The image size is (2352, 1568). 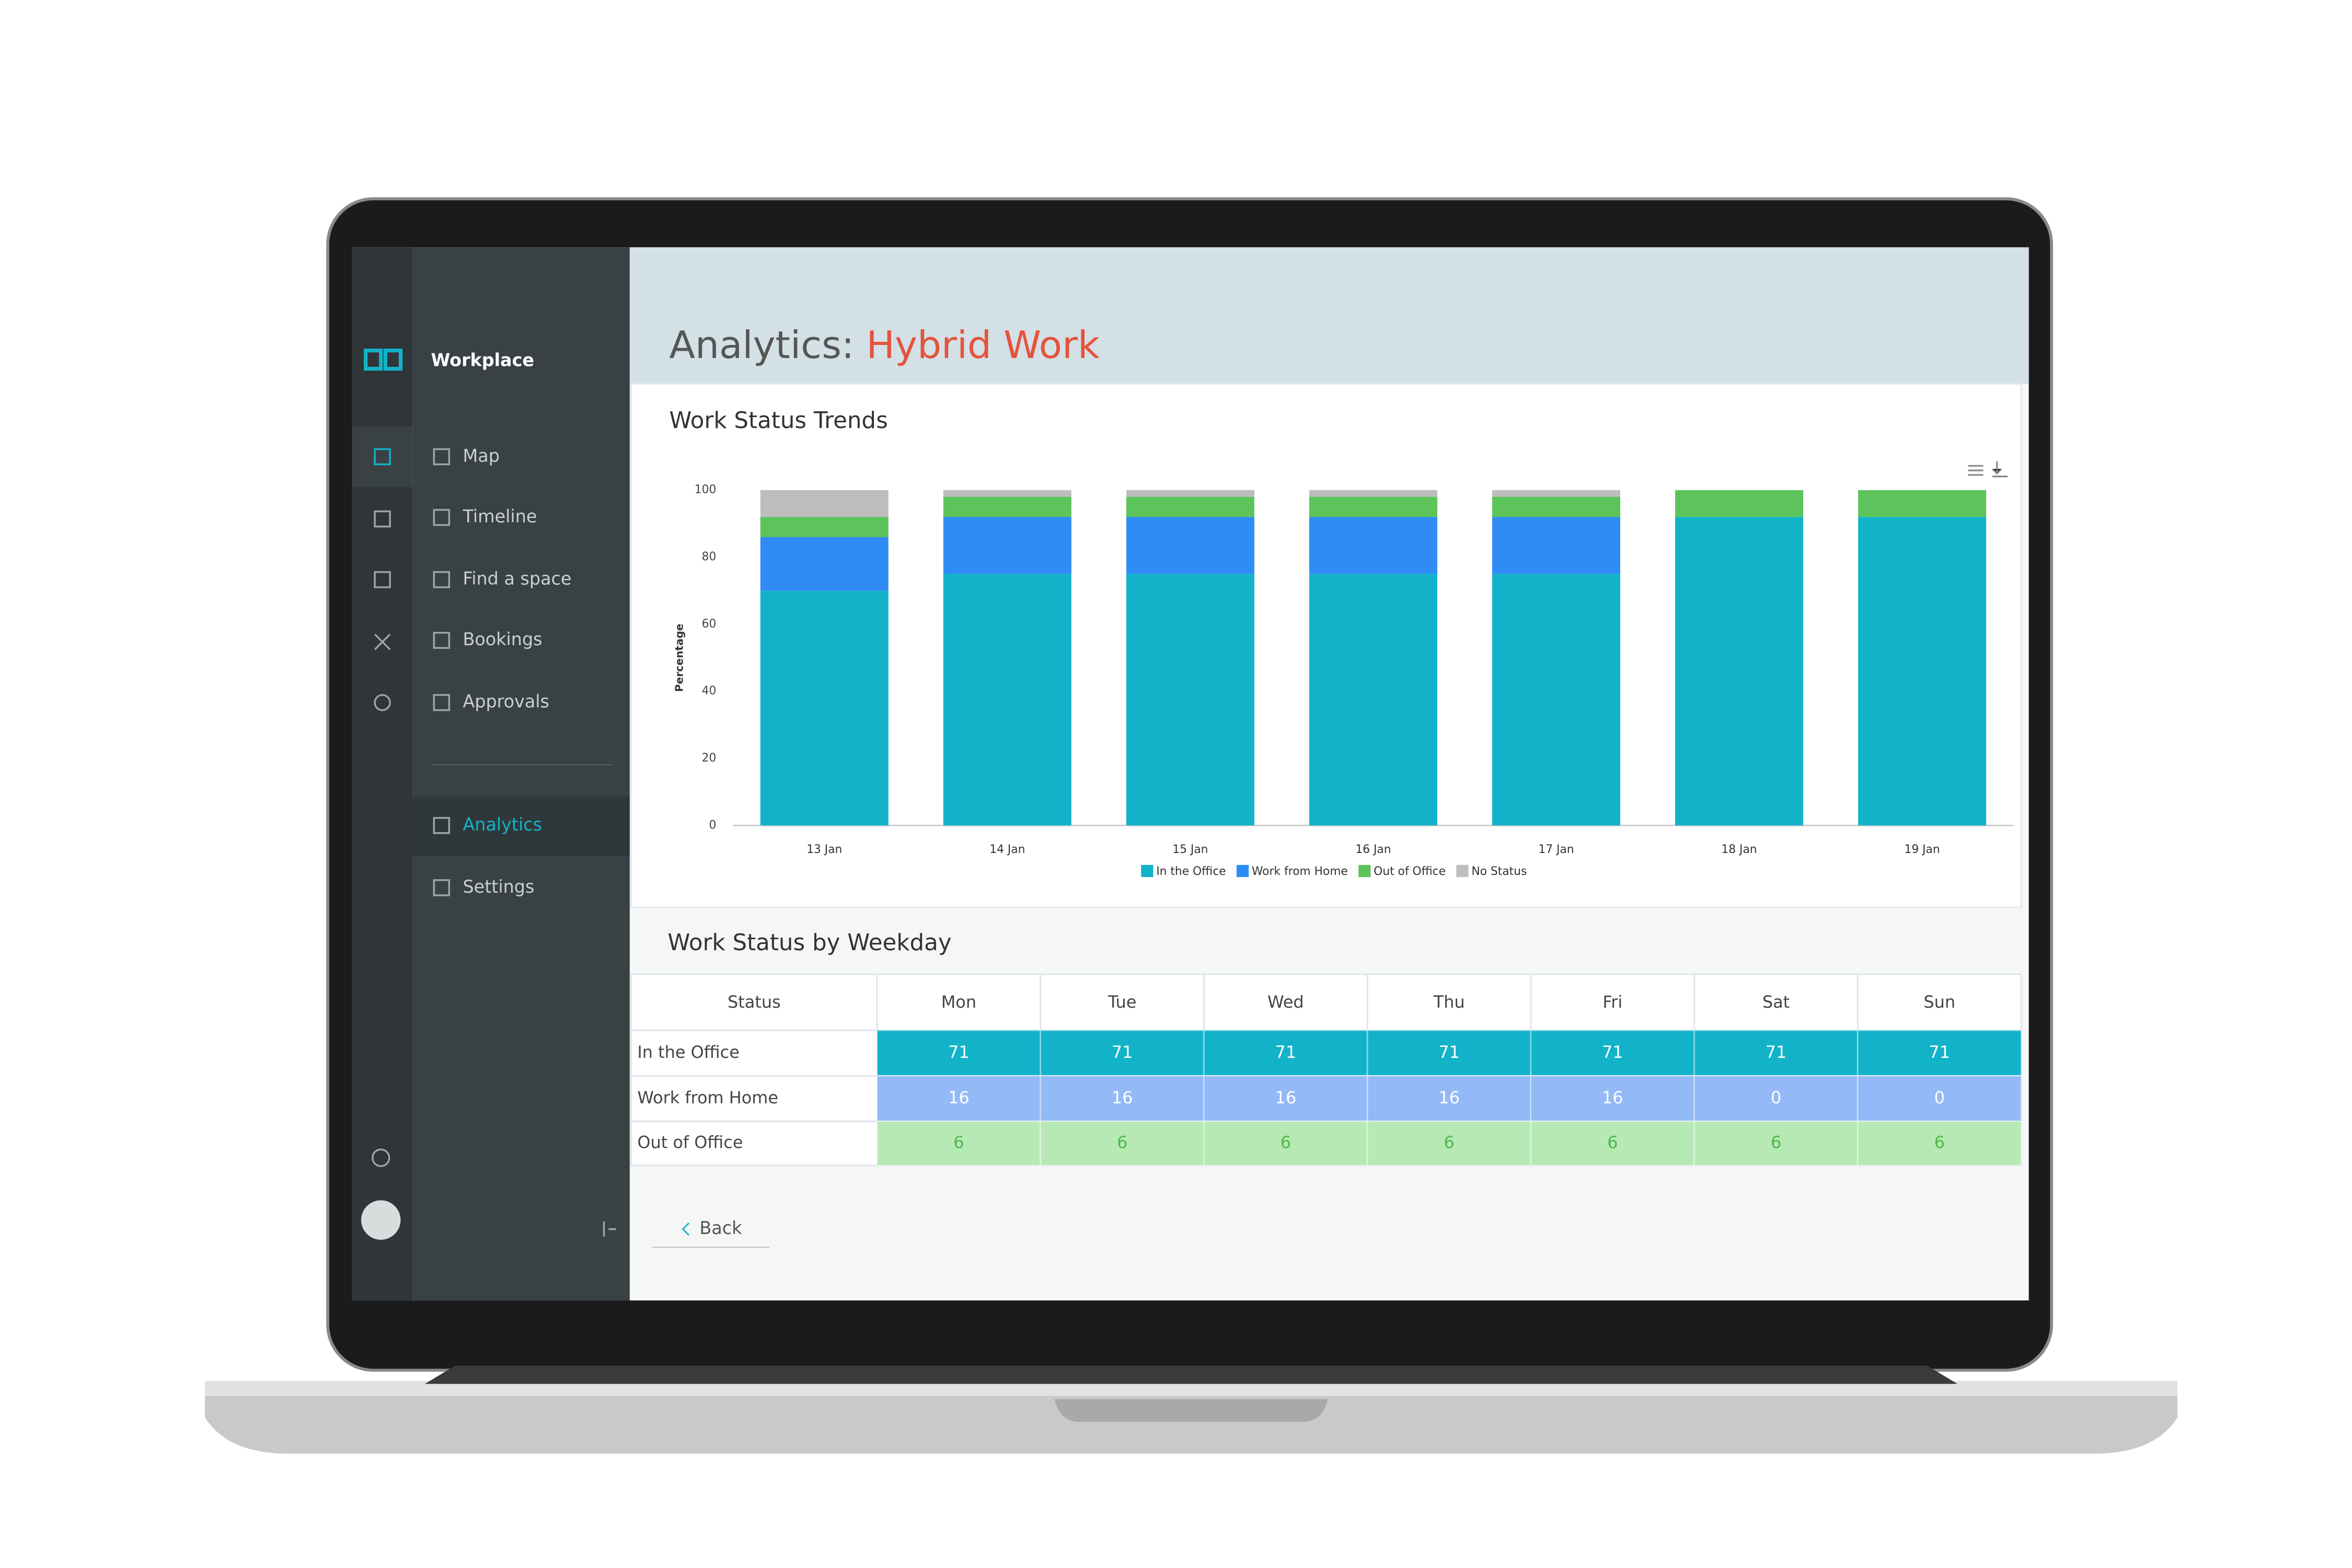 What do you see at coordinates (1285, 1002) in the screenshot?
I see `column-header: Wed` at bounding box center [1285, 1002].